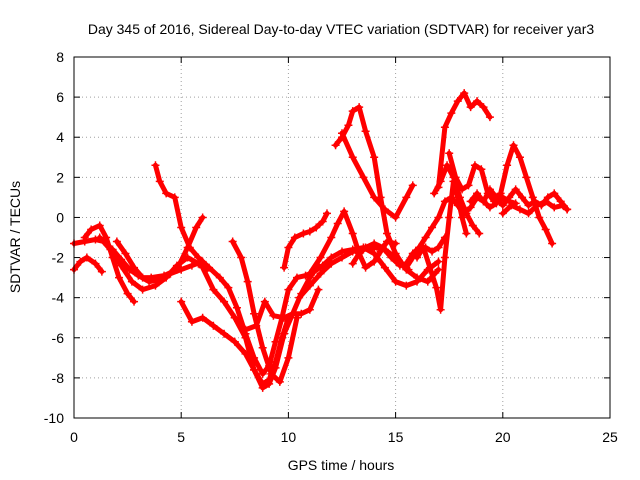  I want to click on series-sat-k, so click(305, 240).